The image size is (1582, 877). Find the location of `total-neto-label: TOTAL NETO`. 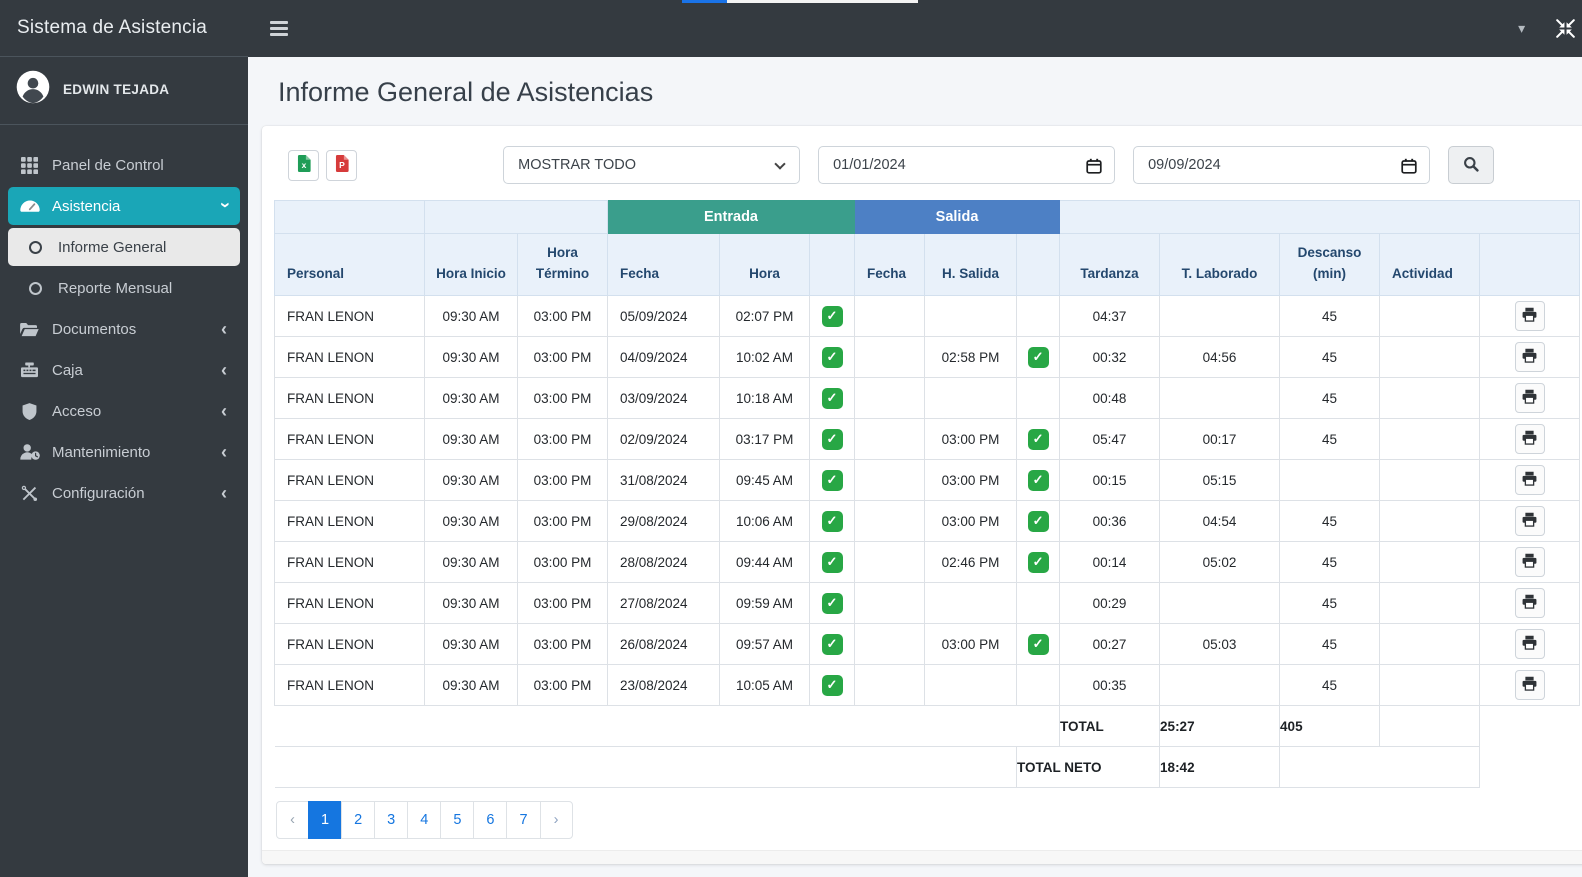

total-neto-label: TOTAL NETO is located at coordinates (1088, 767).